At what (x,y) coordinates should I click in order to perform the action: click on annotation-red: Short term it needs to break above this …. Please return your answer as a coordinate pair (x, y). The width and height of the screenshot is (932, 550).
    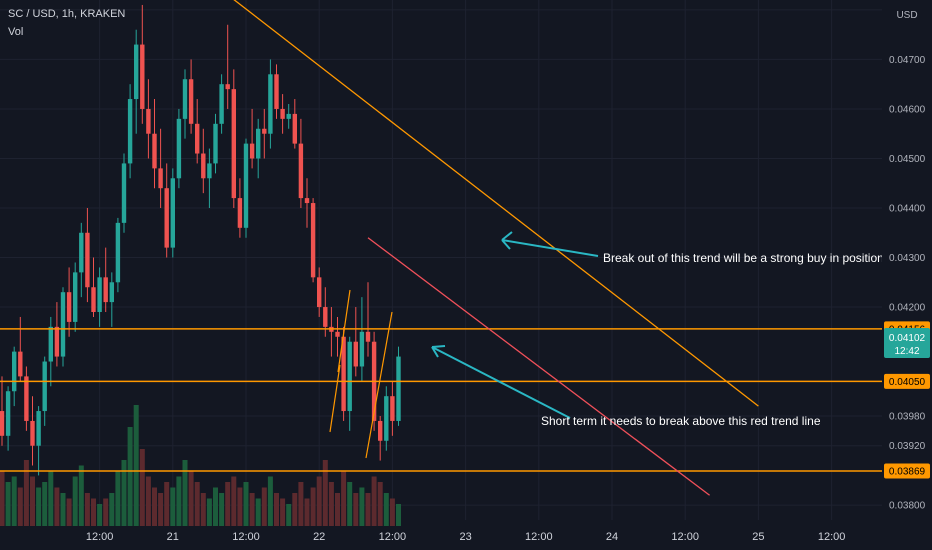
    Looking at the image, I should click on (681, 421).